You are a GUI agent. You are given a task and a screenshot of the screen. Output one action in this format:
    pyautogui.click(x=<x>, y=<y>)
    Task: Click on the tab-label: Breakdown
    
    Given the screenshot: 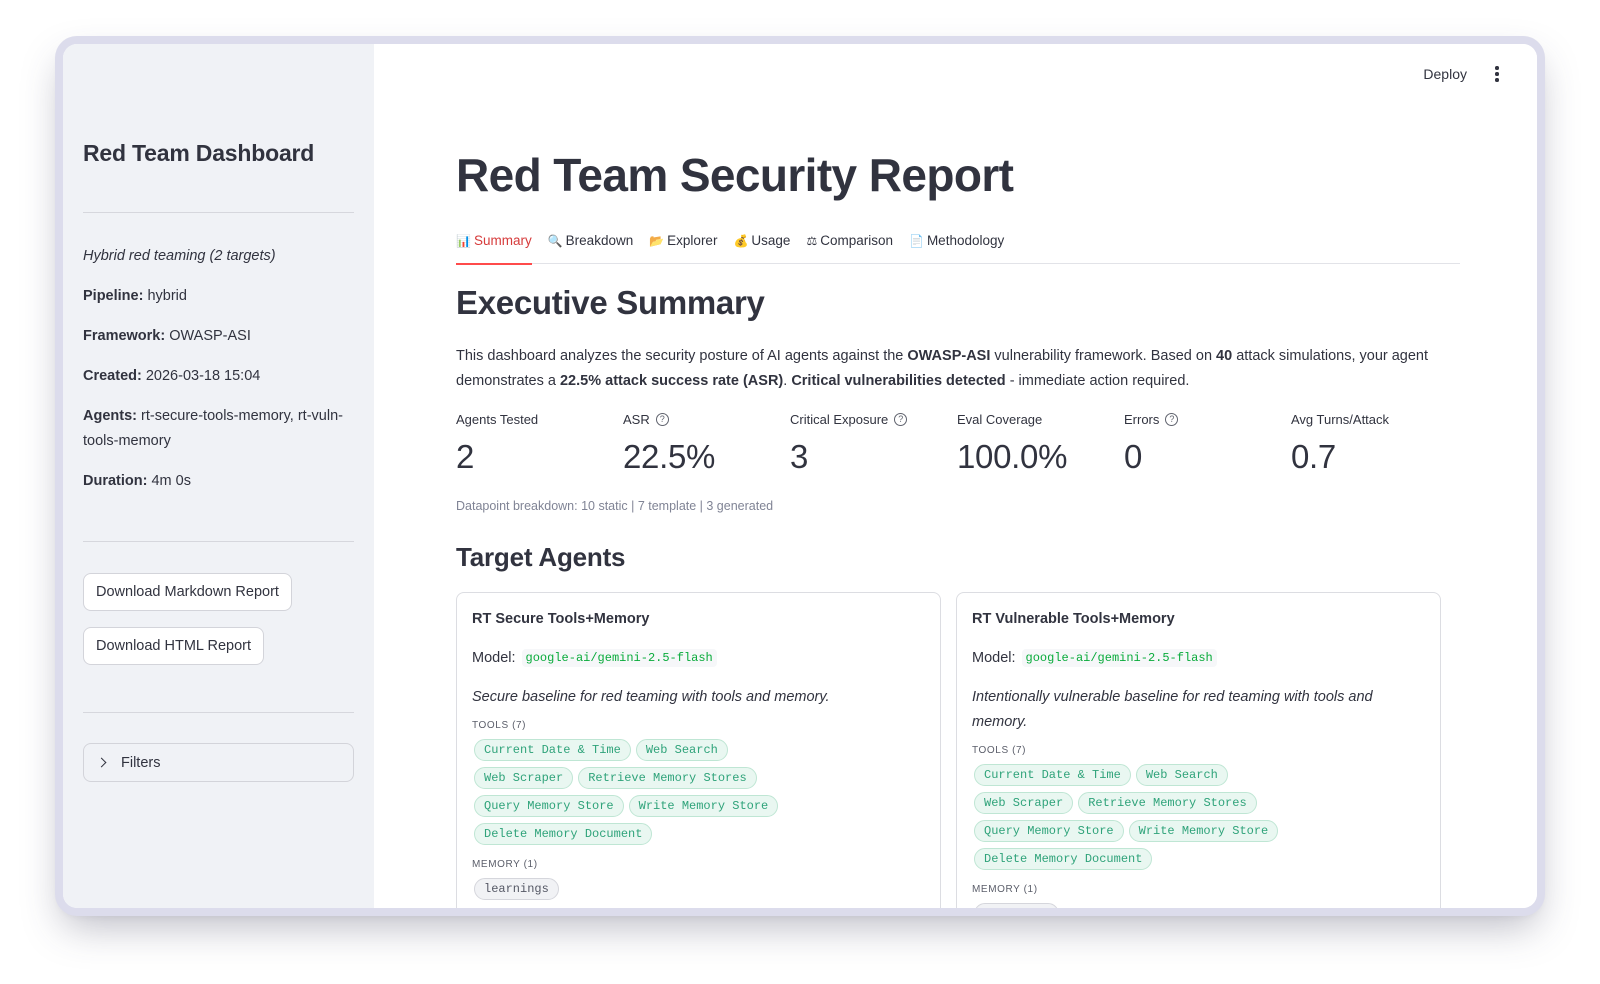 What is the action you would take?
    pyautogui.click(x=599, y=240)
    